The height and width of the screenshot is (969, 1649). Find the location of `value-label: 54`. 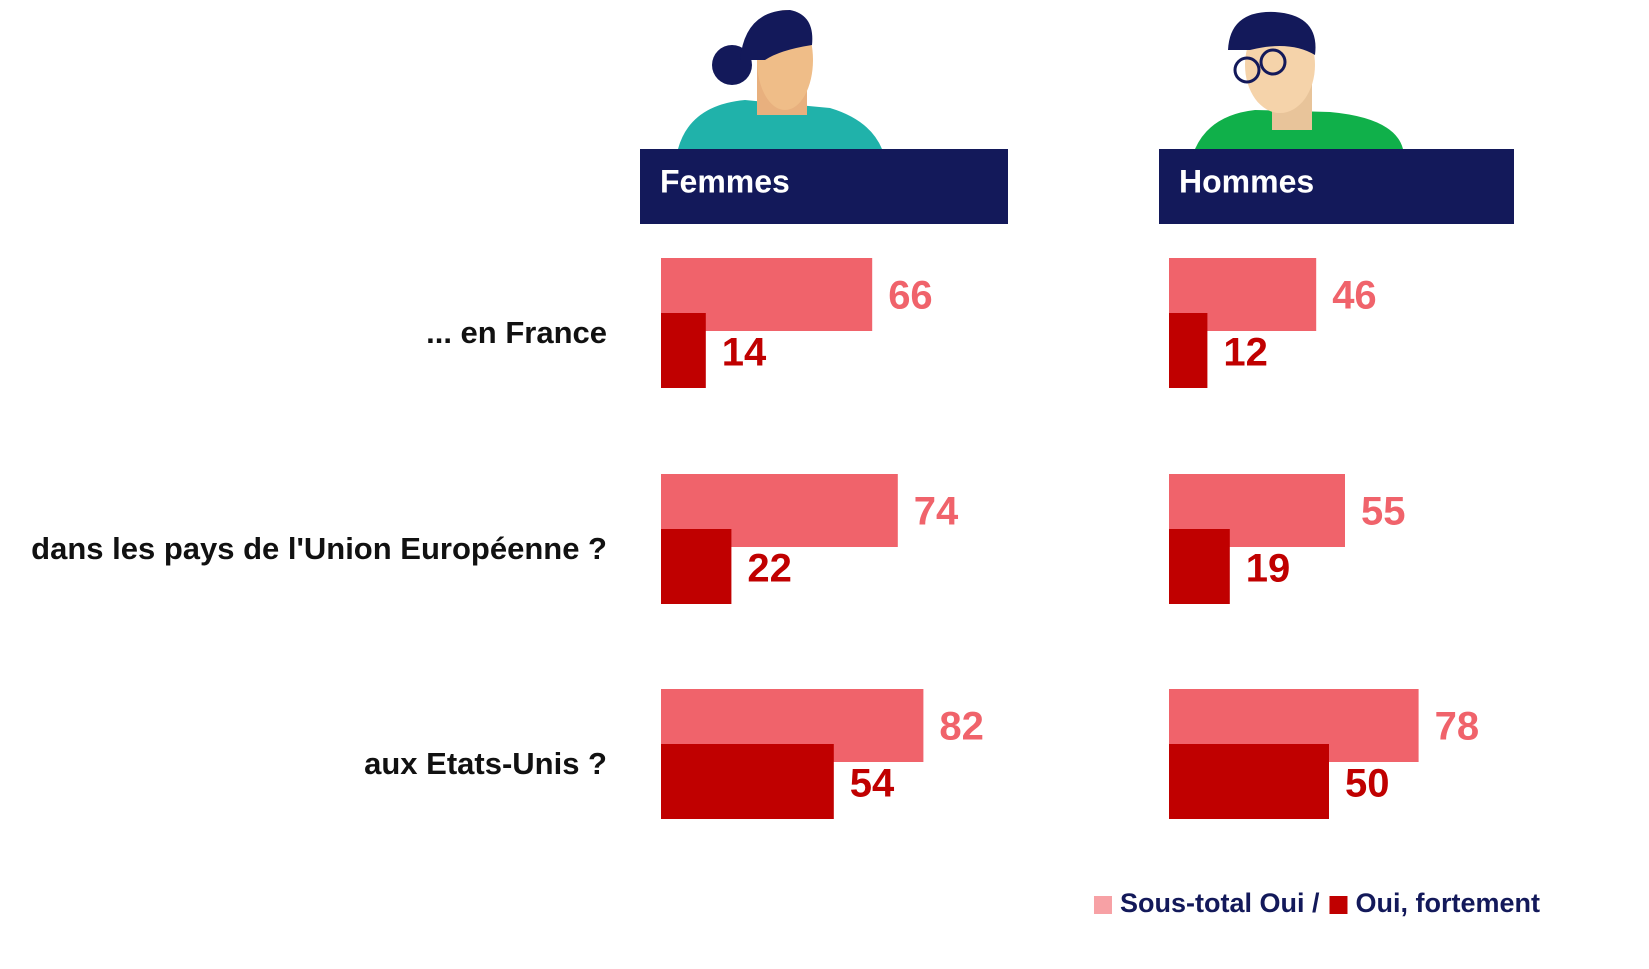

value-label: 54 is located at coordinates (872, 784).